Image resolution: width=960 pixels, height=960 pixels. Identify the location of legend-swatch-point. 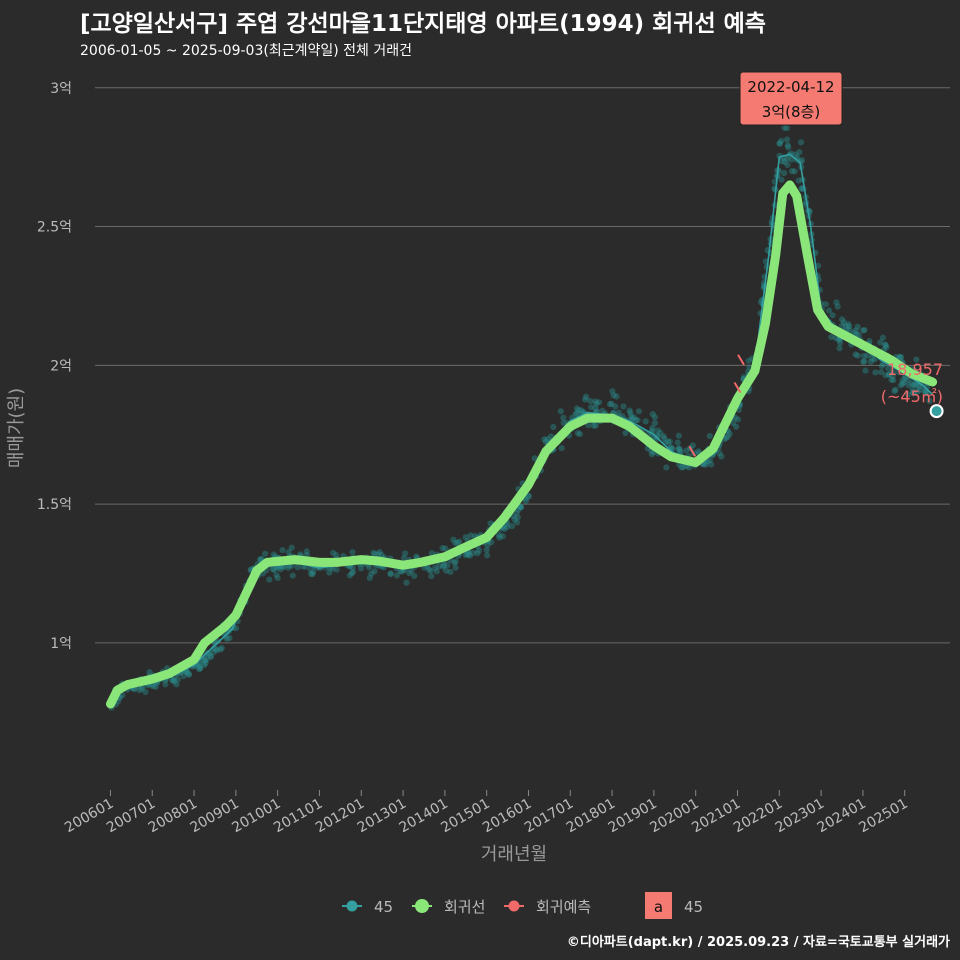
(352, 906).